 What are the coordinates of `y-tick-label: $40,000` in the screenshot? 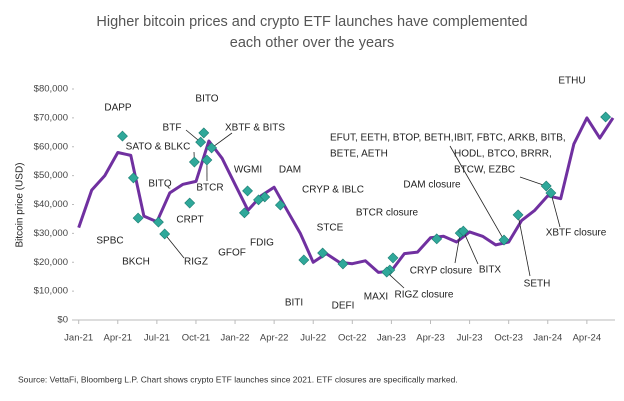 It's located at (51, 204).